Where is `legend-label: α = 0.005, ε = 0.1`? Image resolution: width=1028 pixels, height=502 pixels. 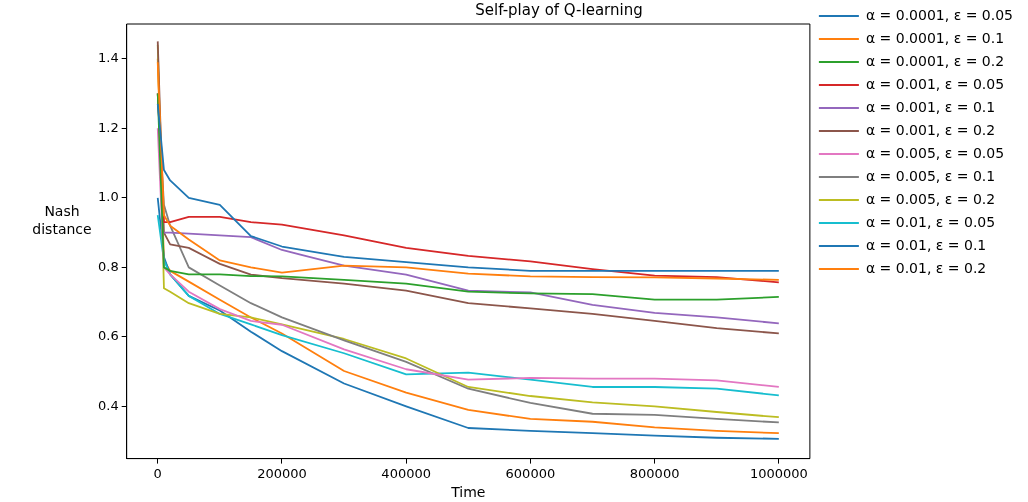 legend-label: α = 0.005, ε = 0.1 is located at coordinates (930, 175).